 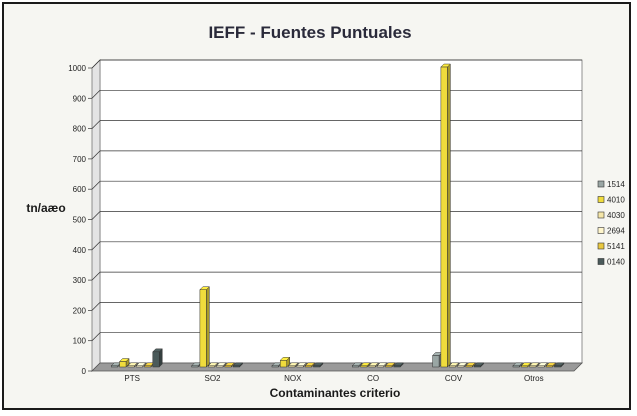 I want to click on x-category-label: NOX, so click(x=293, y=378).